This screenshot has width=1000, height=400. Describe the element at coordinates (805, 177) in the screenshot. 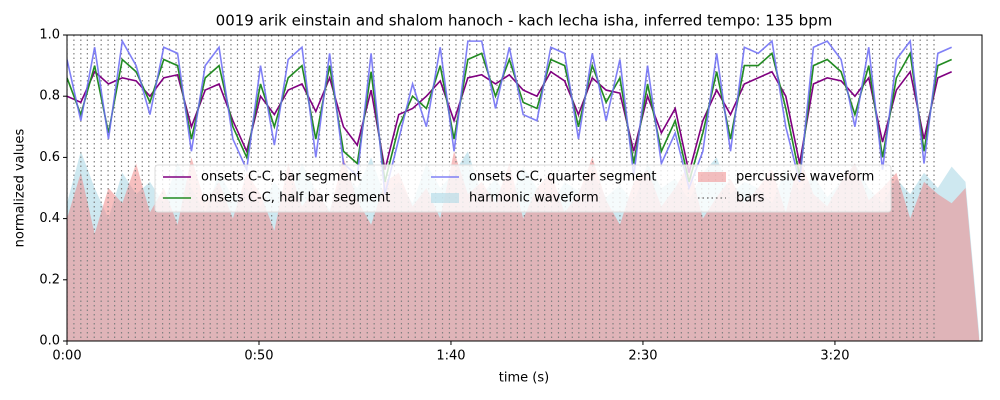

I see `legend-label: percussive waveform` at that location.